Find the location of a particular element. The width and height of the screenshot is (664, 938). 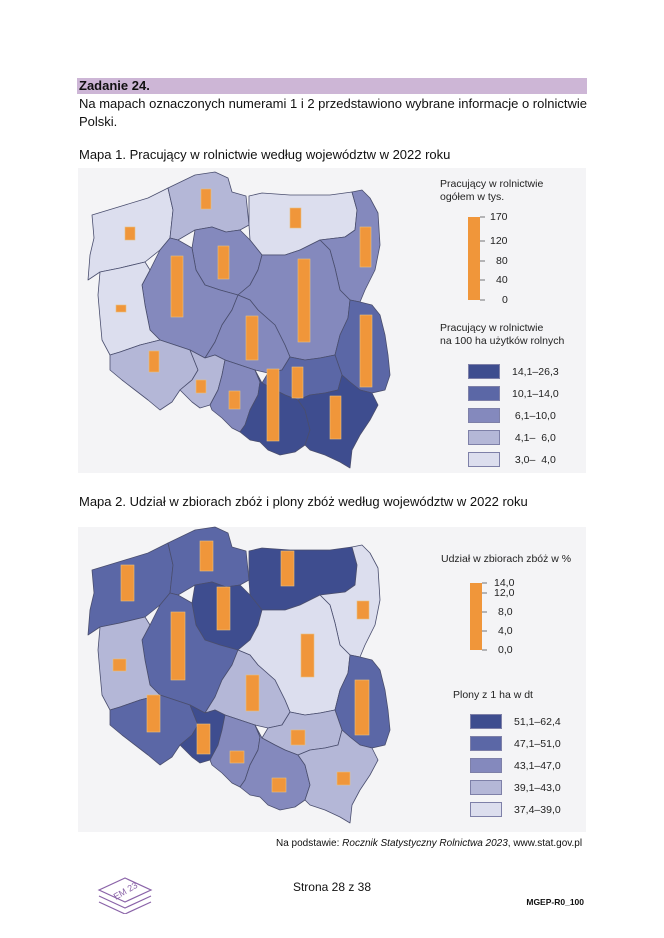

map1-legend-class: 14,1–26,3 is located at coordinates (513, 371).